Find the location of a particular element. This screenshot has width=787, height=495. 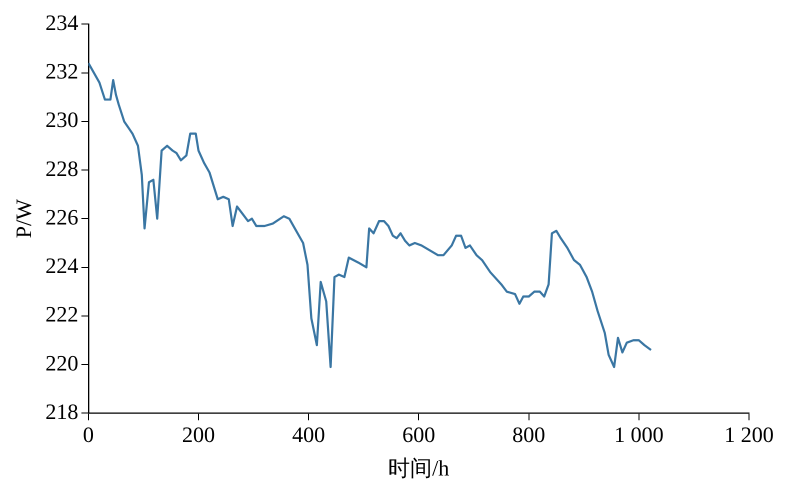

x-tick-label: 800 is located at coordinates (529, 435).